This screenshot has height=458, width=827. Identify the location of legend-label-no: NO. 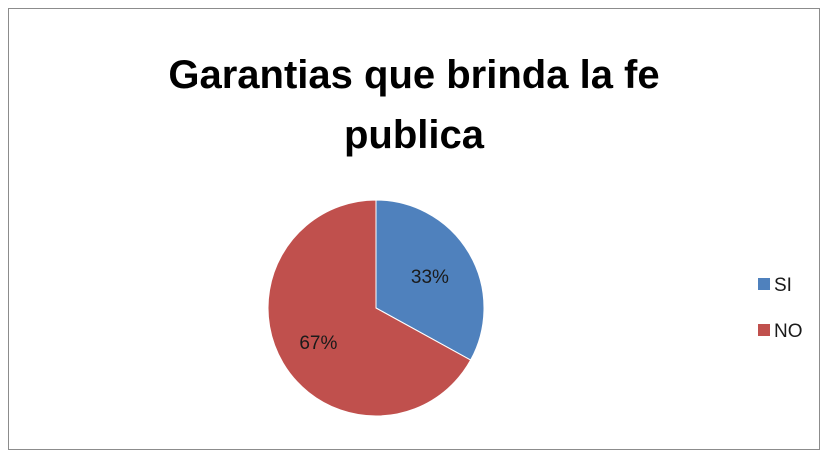
(788, 331).